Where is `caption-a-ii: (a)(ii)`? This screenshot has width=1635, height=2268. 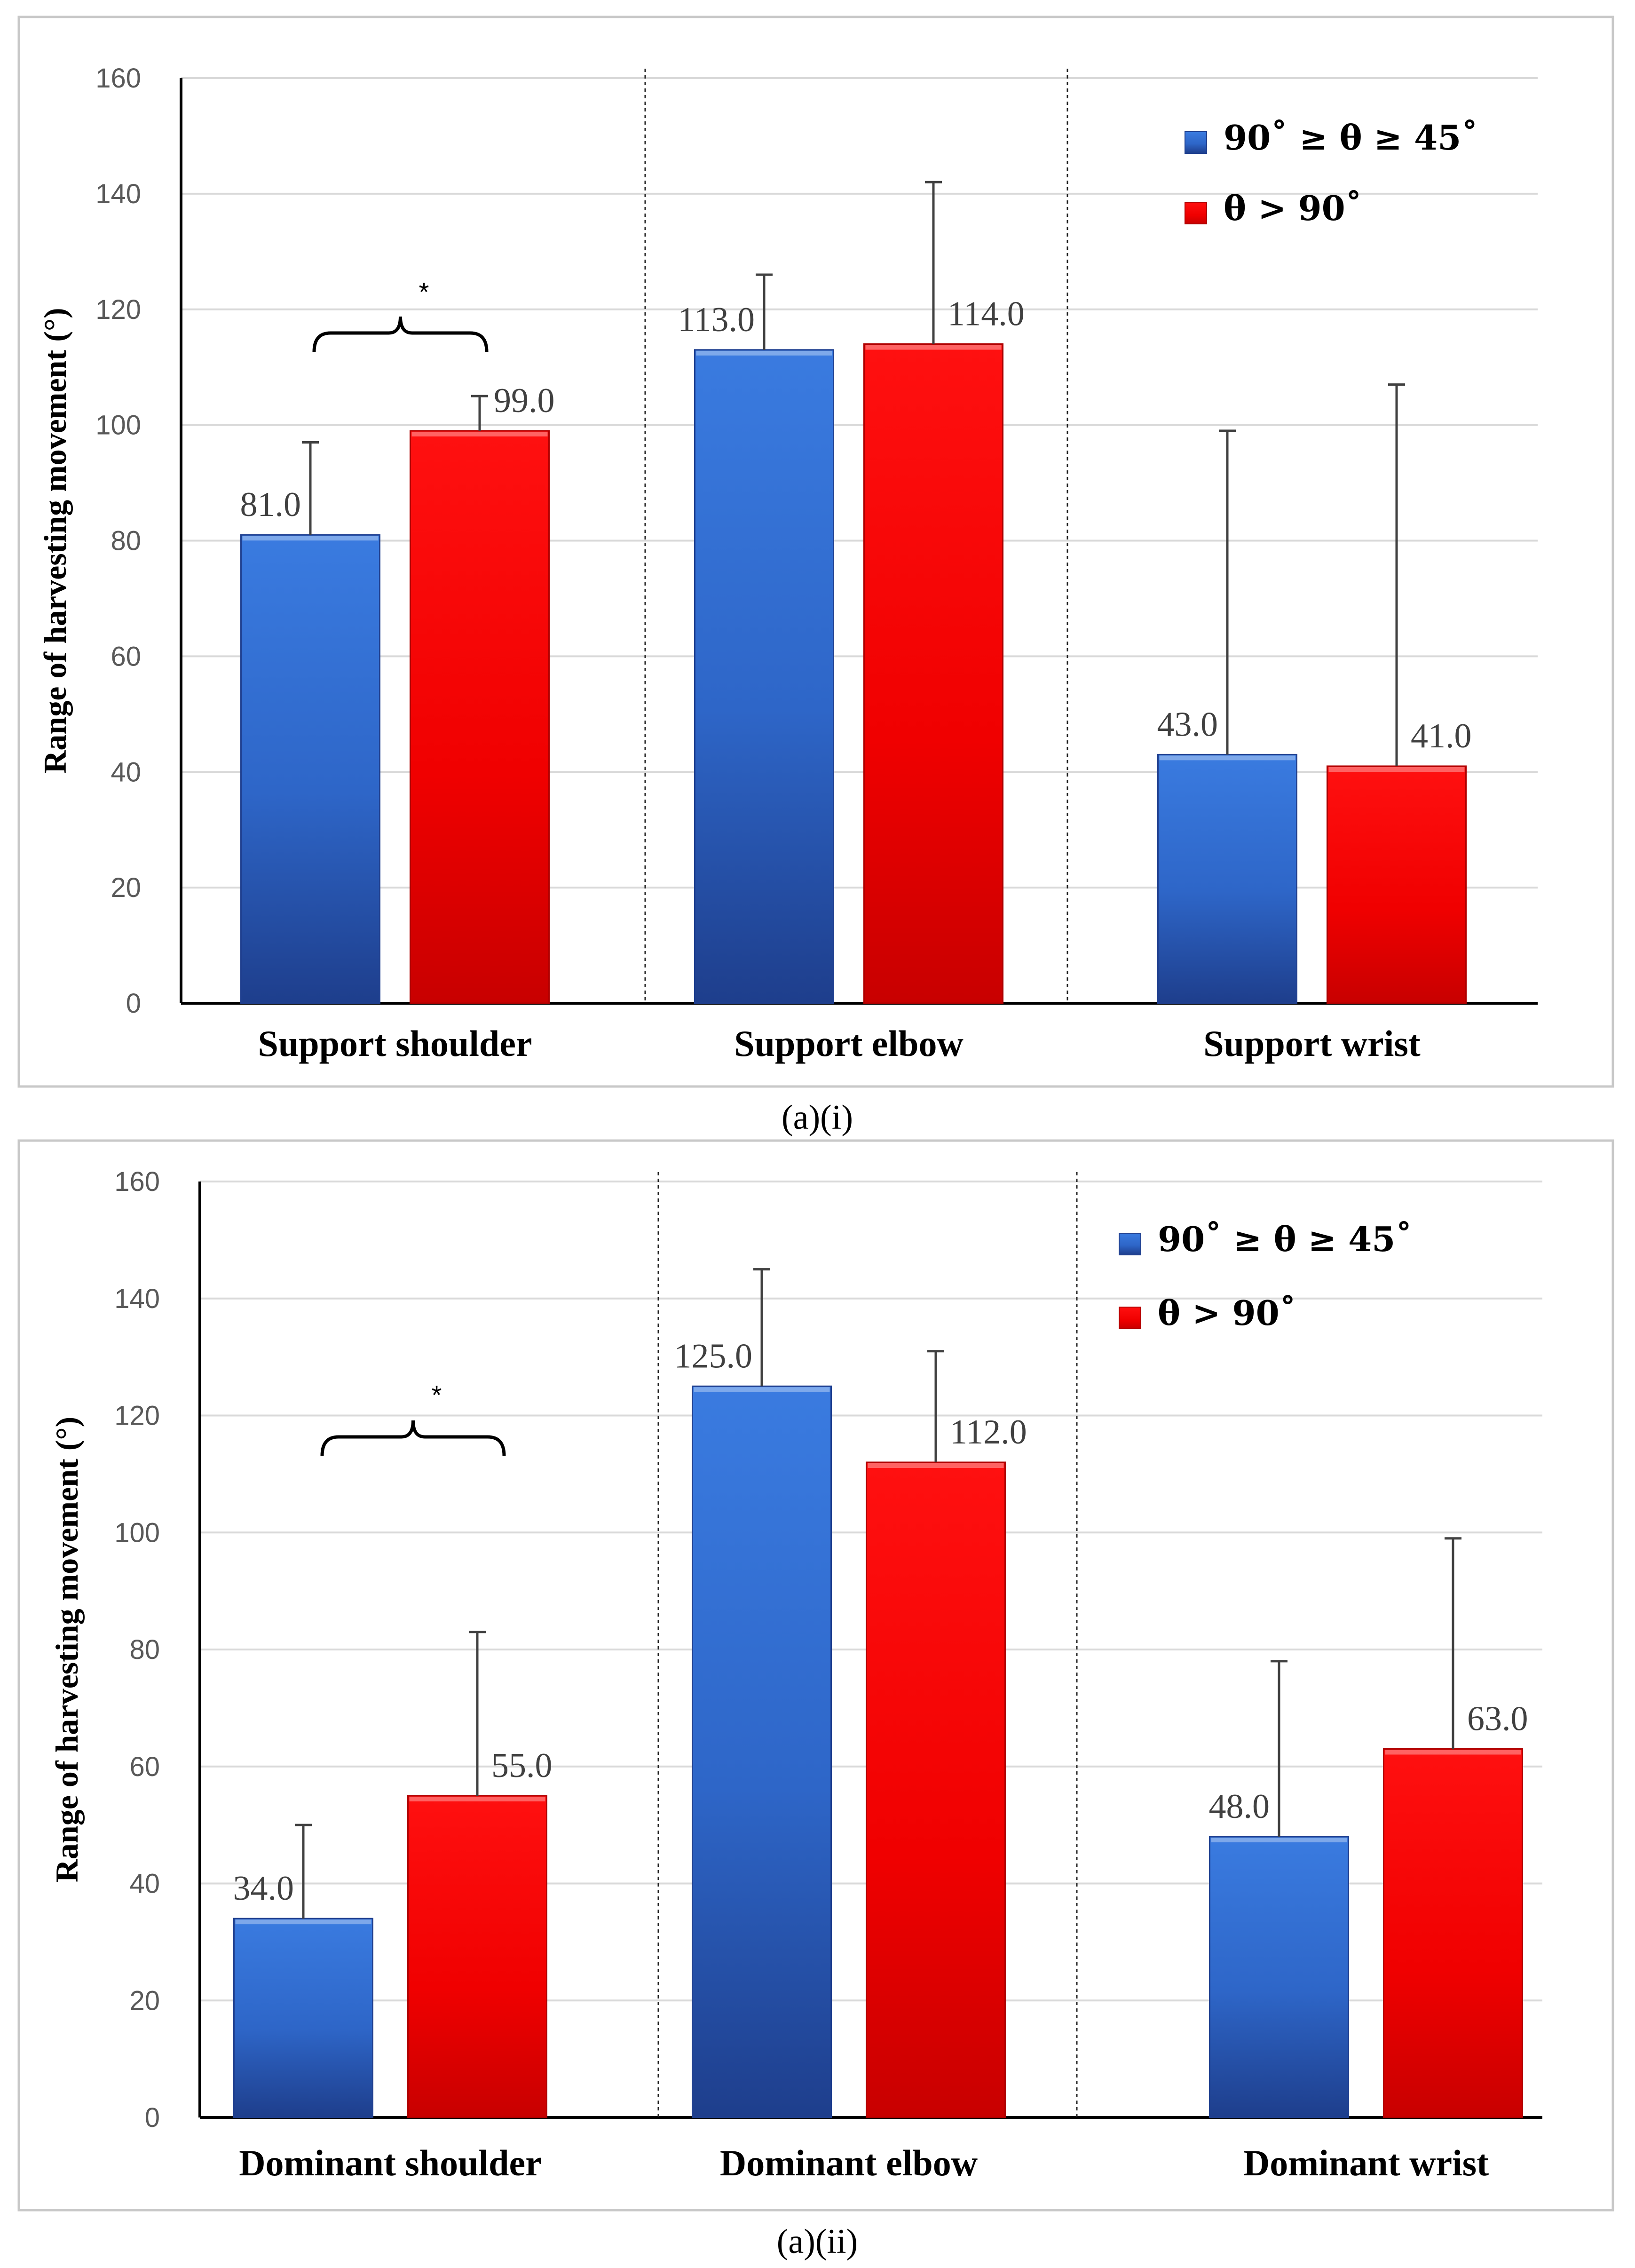
caption-a-ii: (a)(ii) is located at coordinates (818, 2241).